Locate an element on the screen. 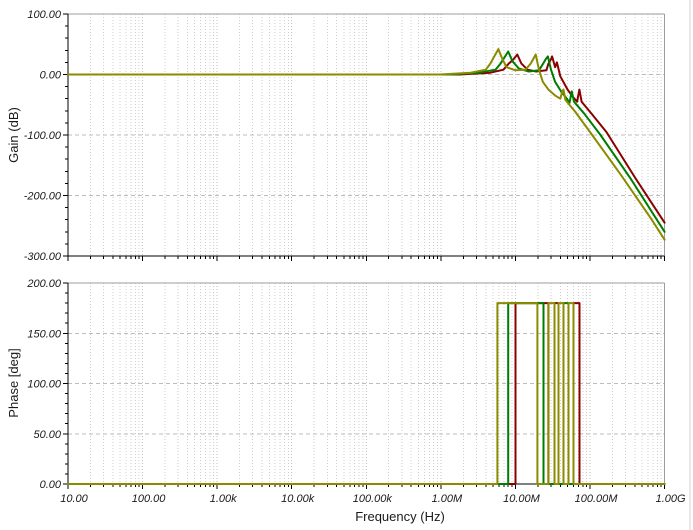 This screenshot has height=530, width=693. x-tick-label: 100.00k is located at coordinates (373, 499).